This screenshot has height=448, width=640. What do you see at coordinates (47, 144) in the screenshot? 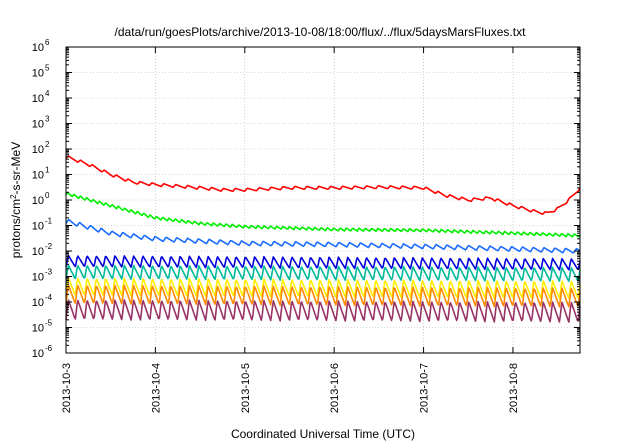
I see `y-tick-exponent: 2` at bounding box center [47, 144].